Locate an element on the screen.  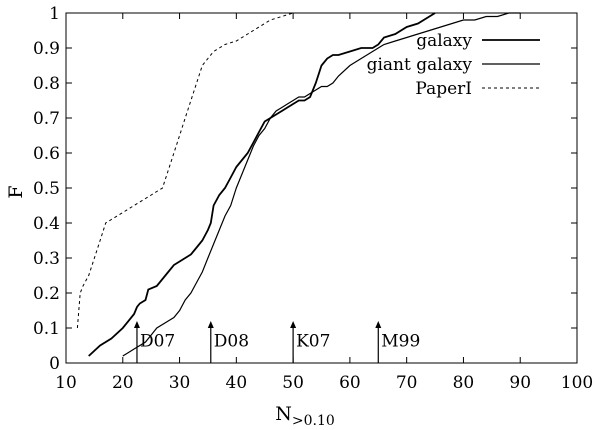
y-tick-label: 1 is located at coordinates (54, 14).